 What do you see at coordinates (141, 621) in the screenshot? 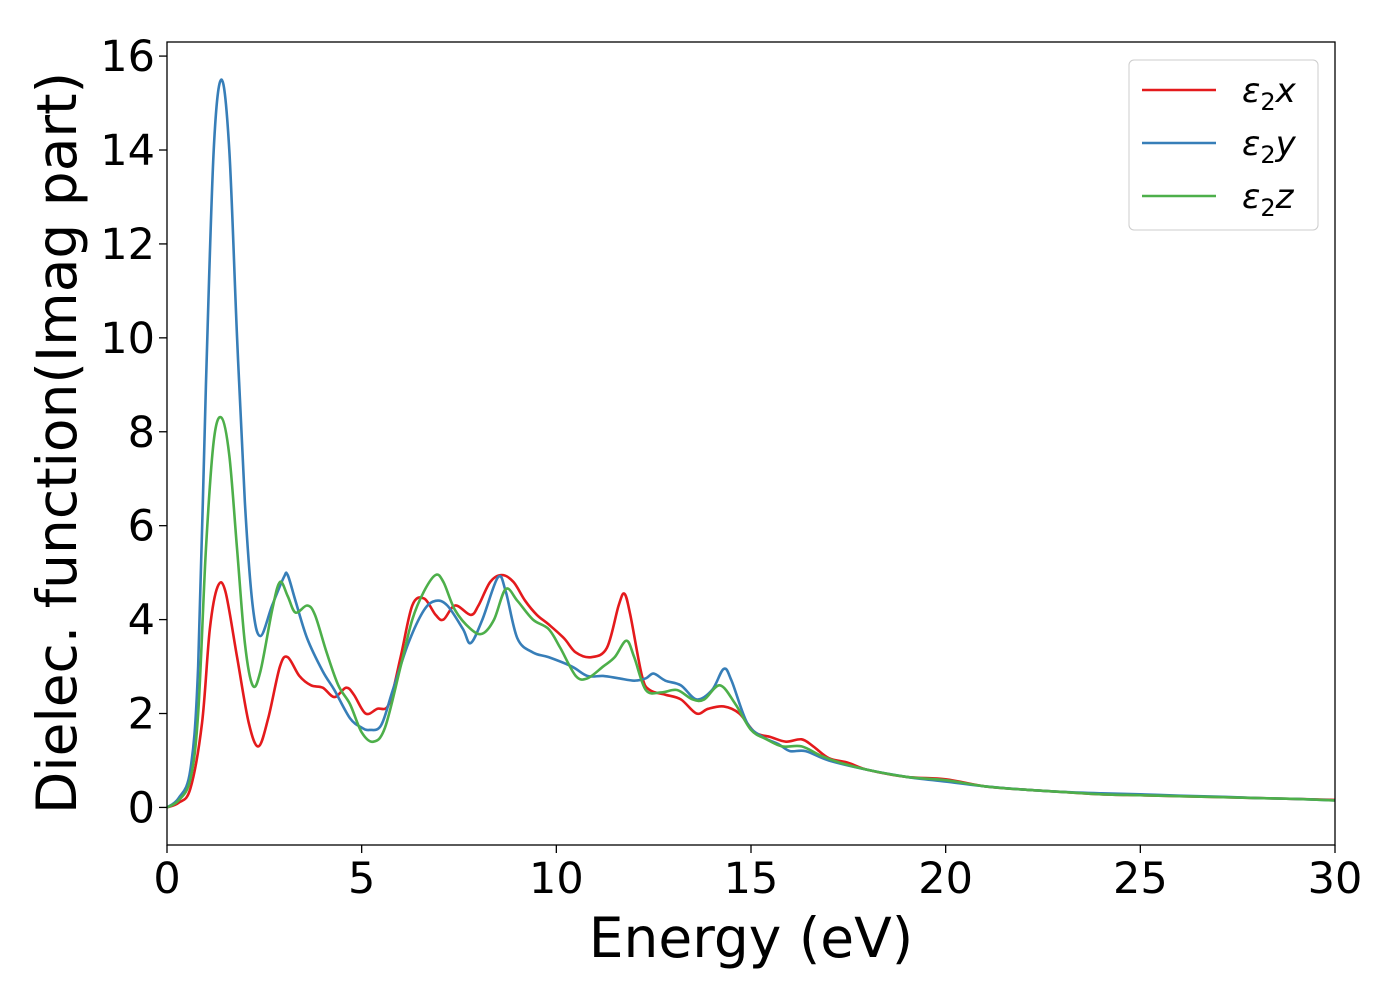
I see `y-tick-label: 4` at bounding box center [141, 621].